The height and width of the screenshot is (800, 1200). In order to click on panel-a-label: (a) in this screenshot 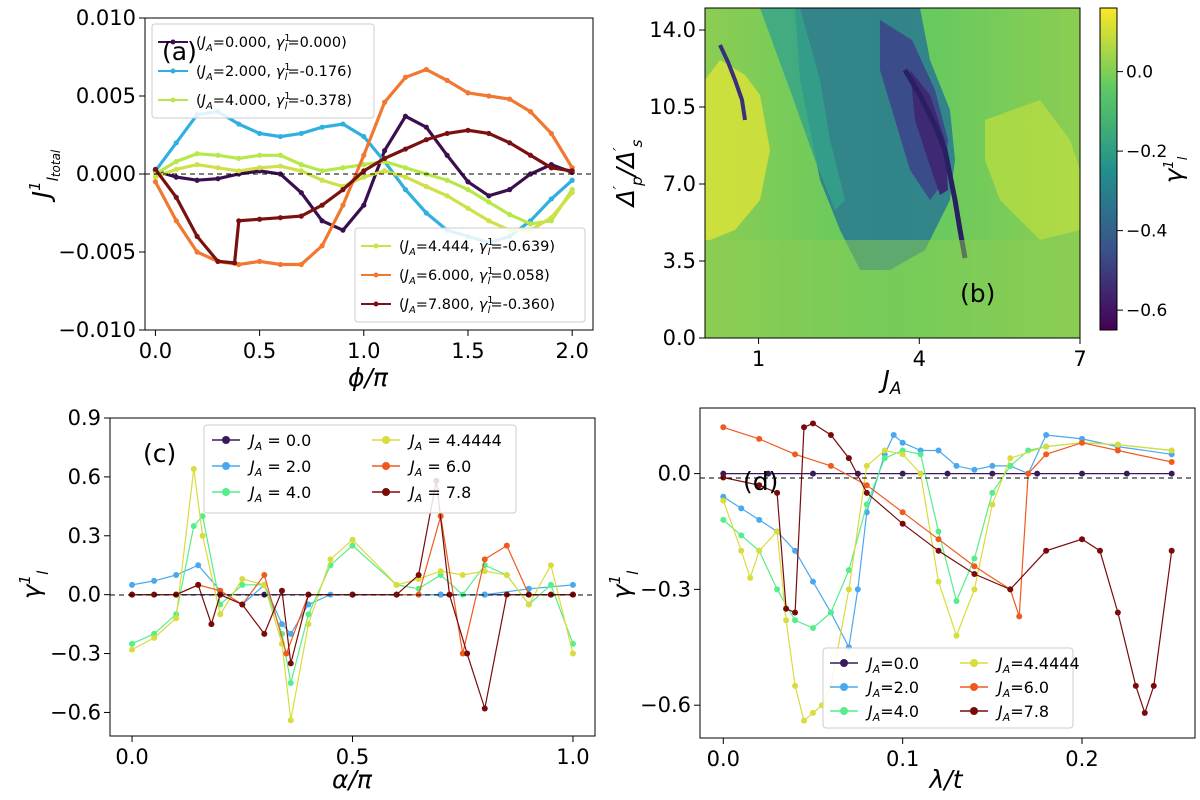, I will do `click(179, 51)`.